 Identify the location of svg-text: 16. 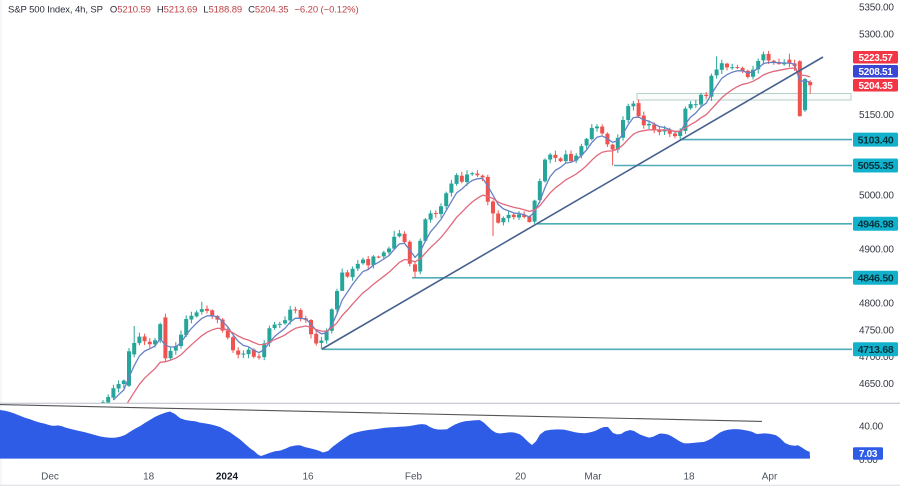
(308, 476).